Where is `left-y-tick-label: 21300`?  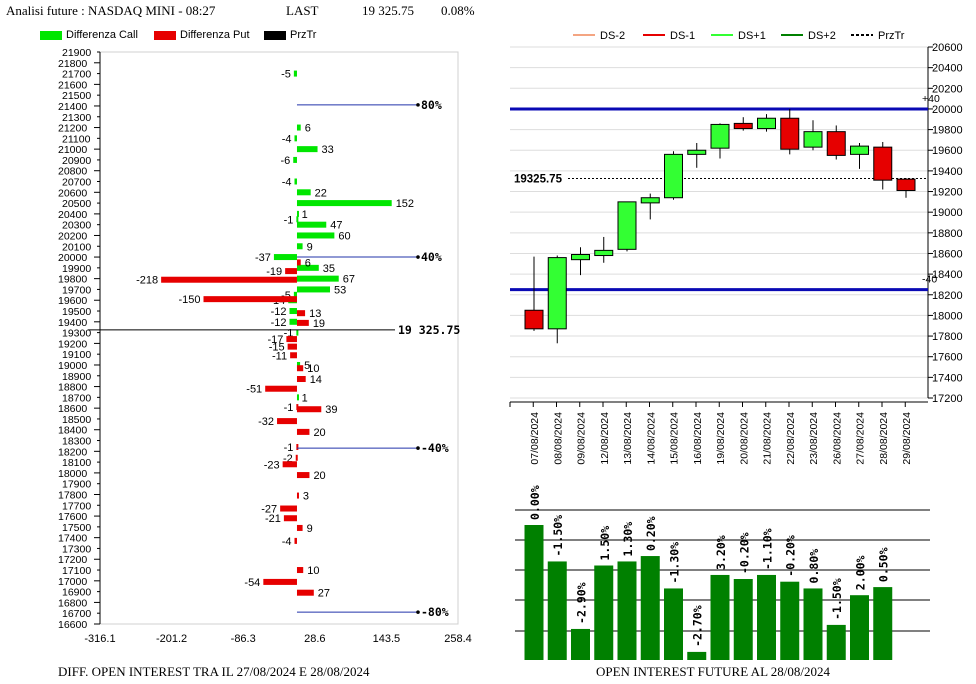 left-y-tick-label: 21300 is located at coordinates (76, 118).